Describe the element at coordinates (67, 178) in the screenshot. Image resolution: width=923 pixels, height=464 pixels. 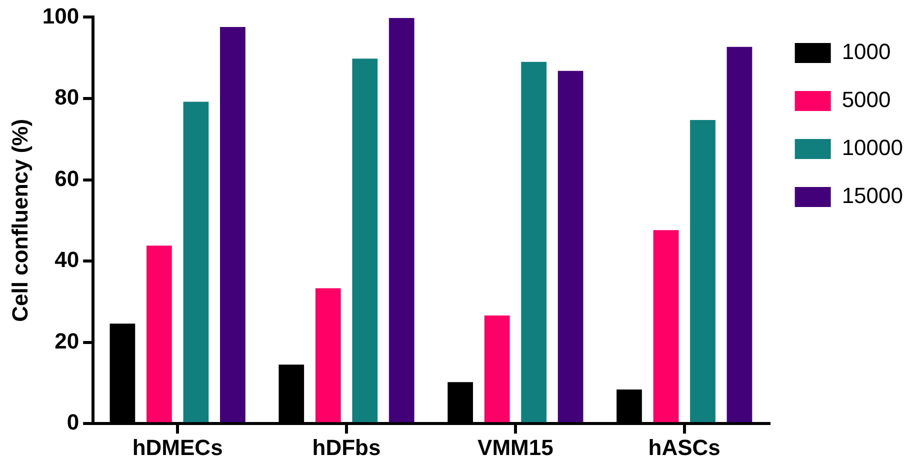
I see `y-tick-label: 60` at that location.